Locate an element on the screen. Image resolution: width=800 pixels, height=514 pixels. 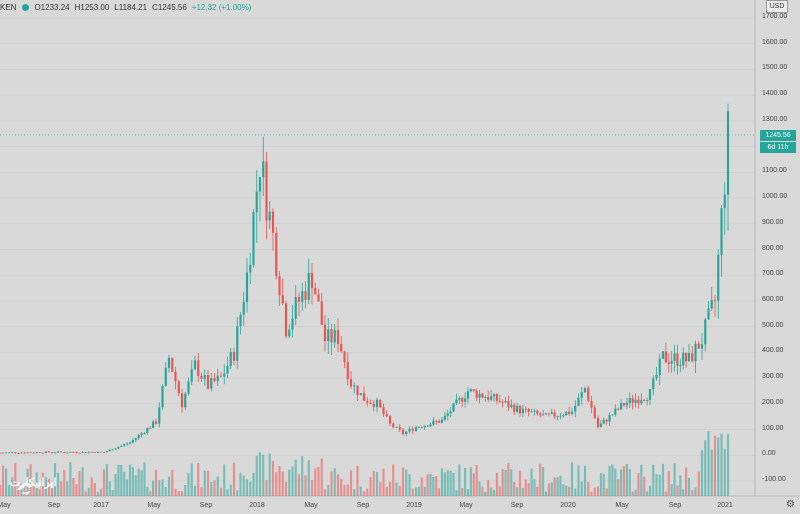
price-tick-label: 900.00 is located at coordinates (773, 222).